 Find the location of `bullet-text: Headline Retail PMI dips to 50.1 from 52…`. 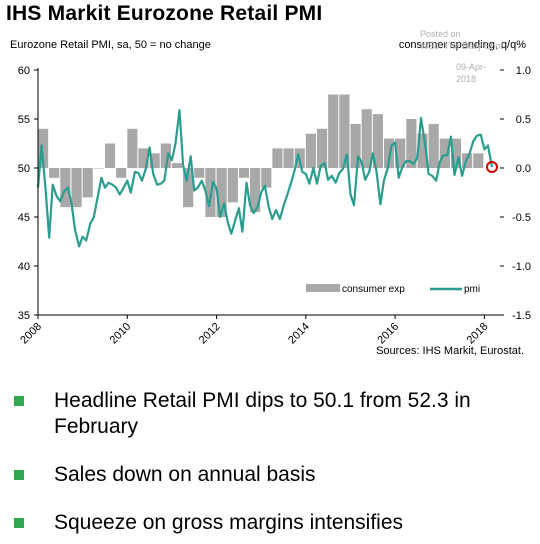

bullet-text: Headline Retail PMI dips to 50.1 from 52… is located at coordinates (262, 413).